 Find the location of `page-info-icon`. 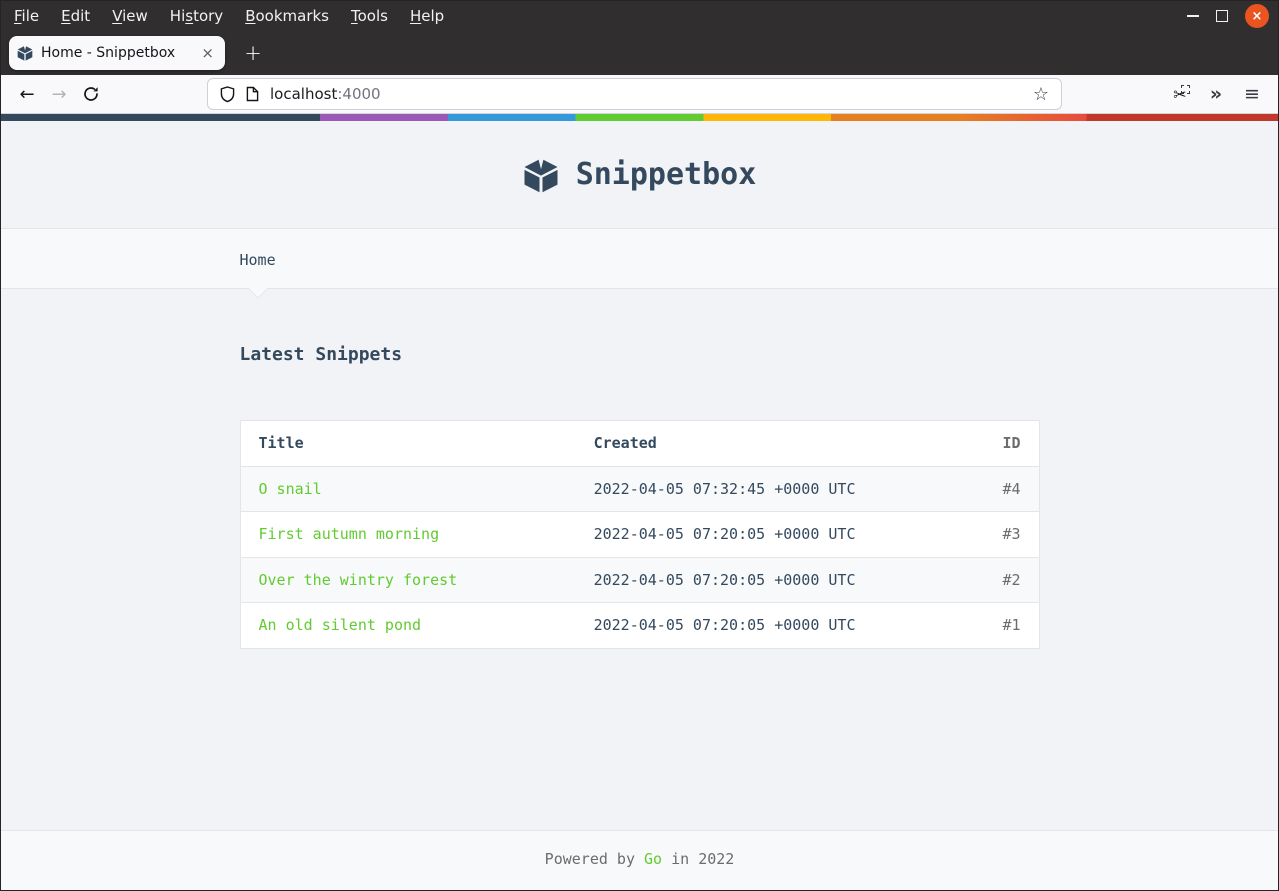

page-info-icon is located at coordinates (252, 94).